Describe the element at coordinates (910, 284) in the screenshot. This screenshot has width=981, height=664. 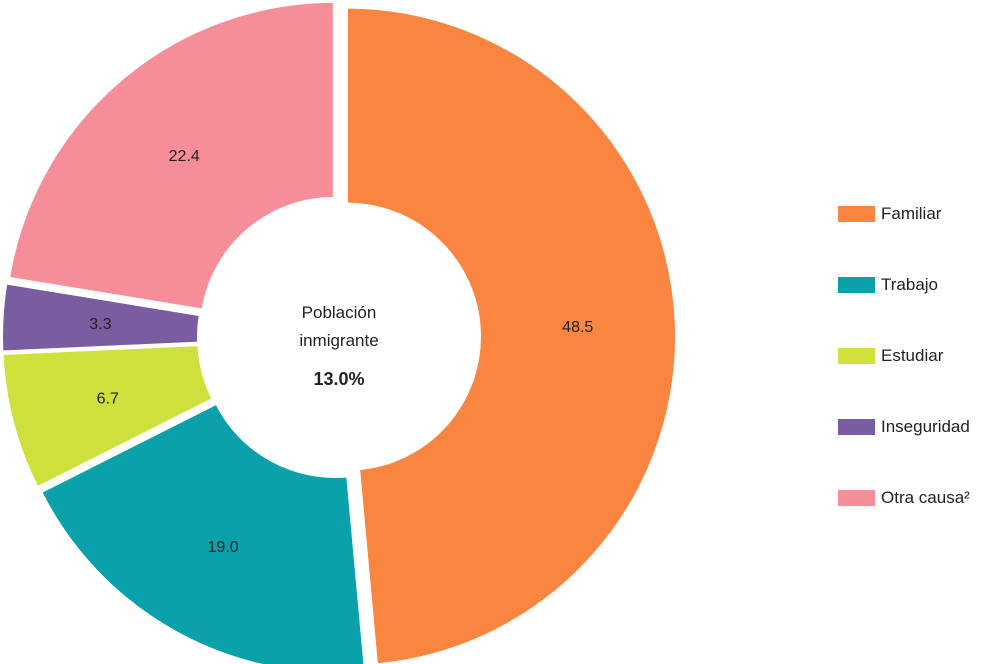
I see `legend-label-trabajo: Trabajo` at that location.